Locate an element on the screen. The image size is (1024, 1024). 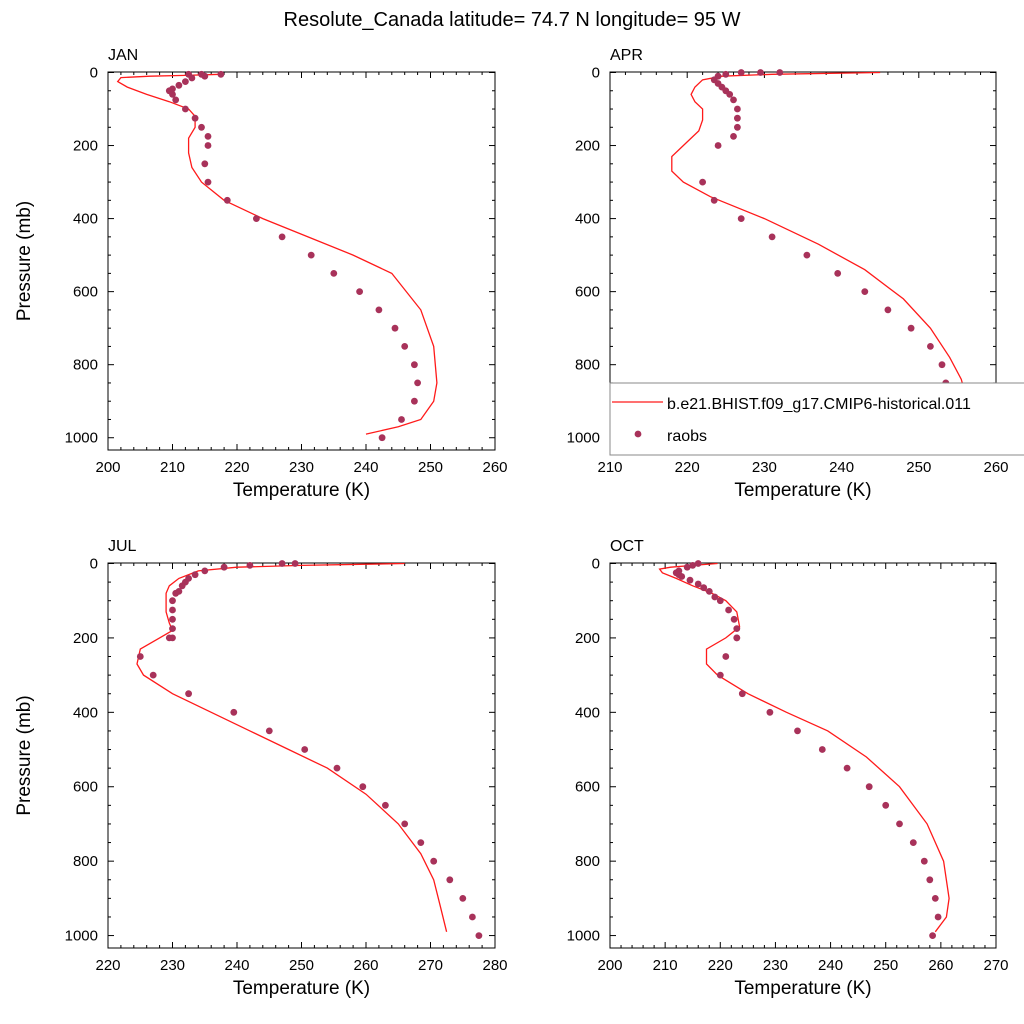
plot-frame is located at coordinates (803, 755).